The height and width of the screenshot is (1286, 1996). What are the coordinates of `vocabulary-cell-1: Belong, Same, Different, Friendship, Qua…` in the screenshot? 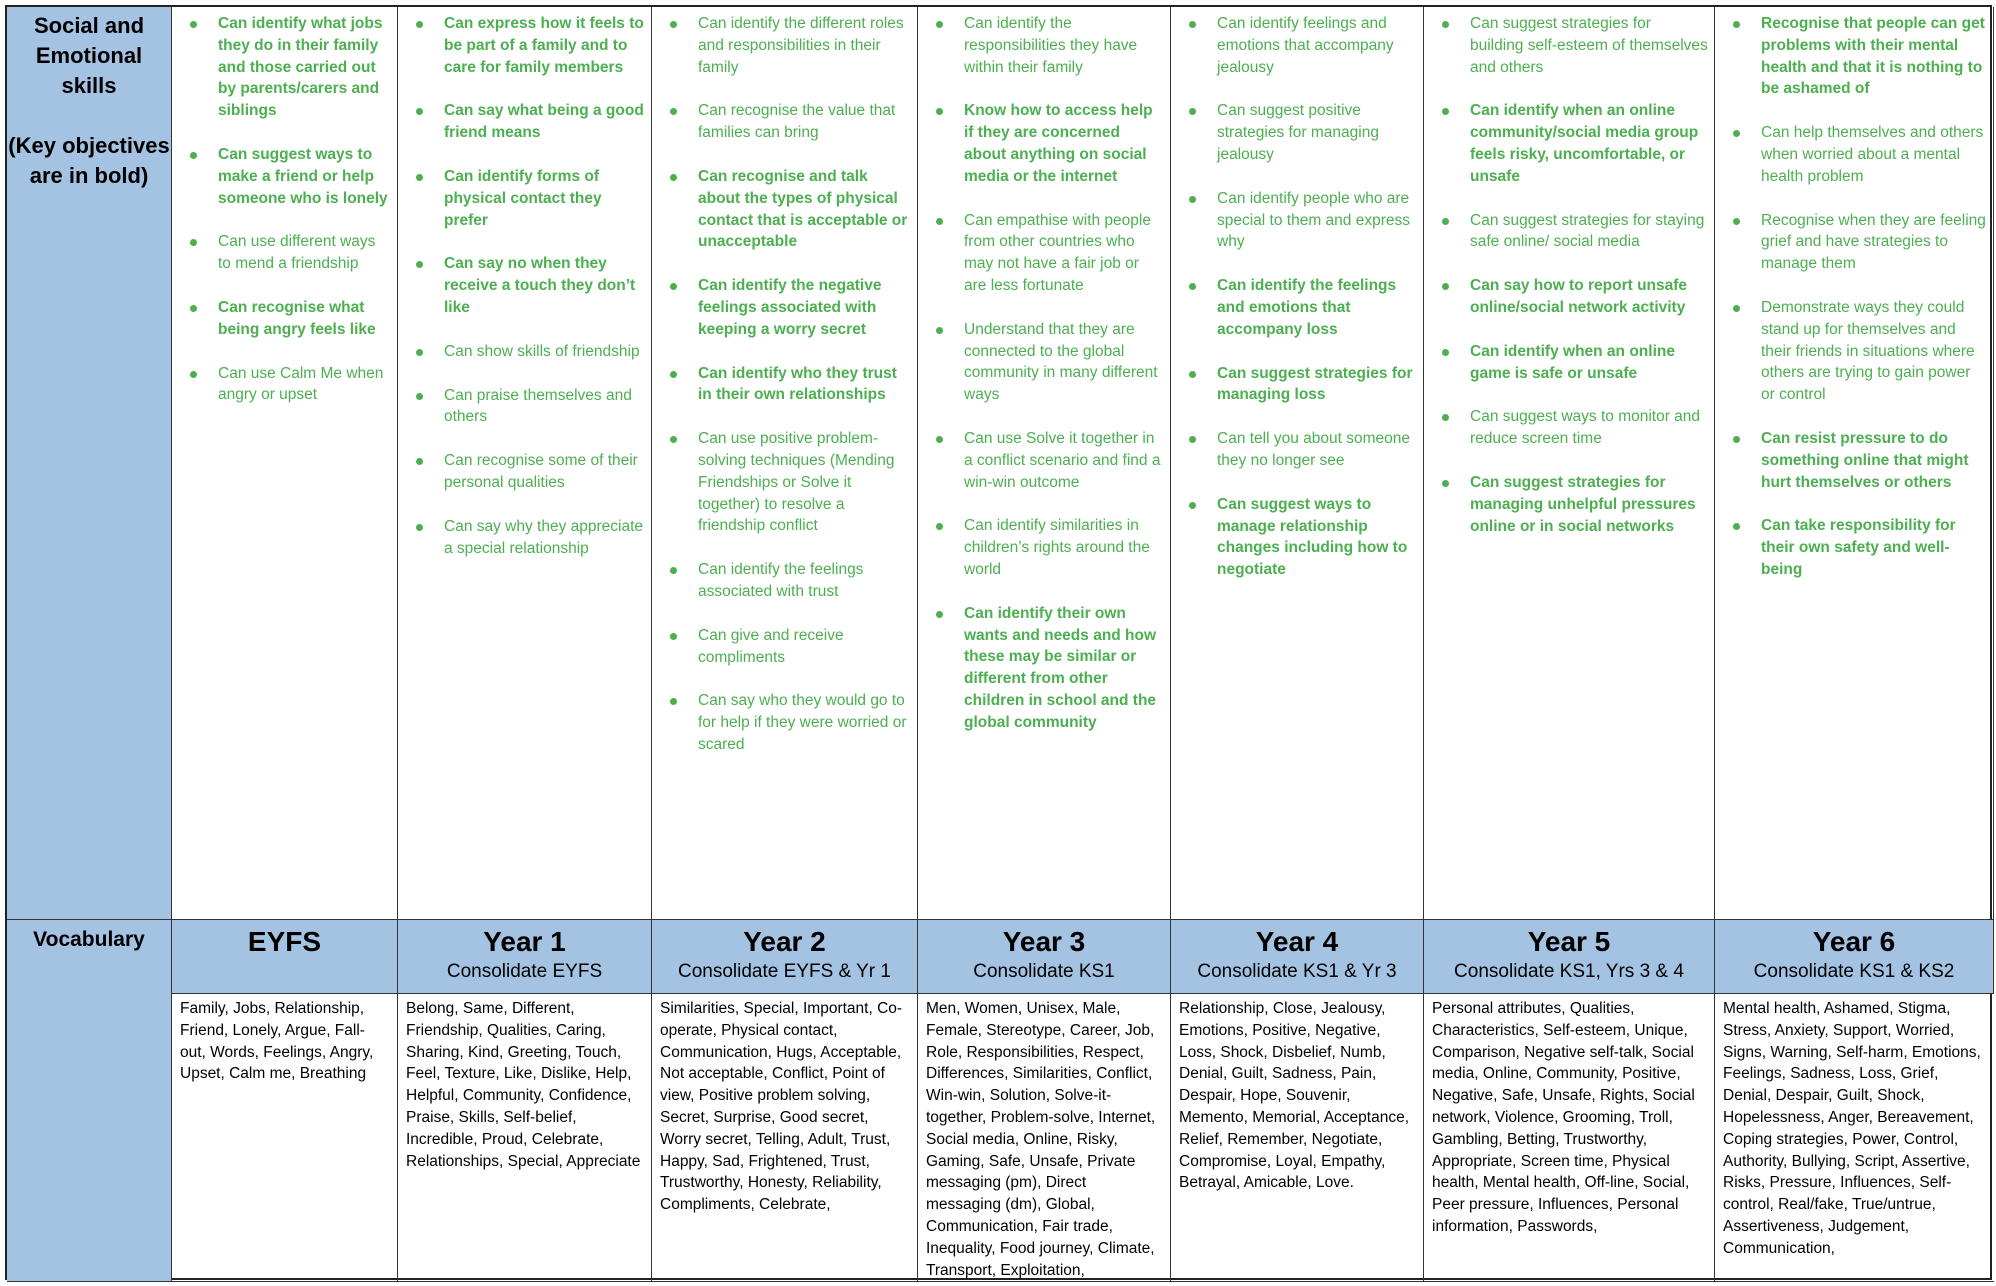 It's located at (525, 1138).